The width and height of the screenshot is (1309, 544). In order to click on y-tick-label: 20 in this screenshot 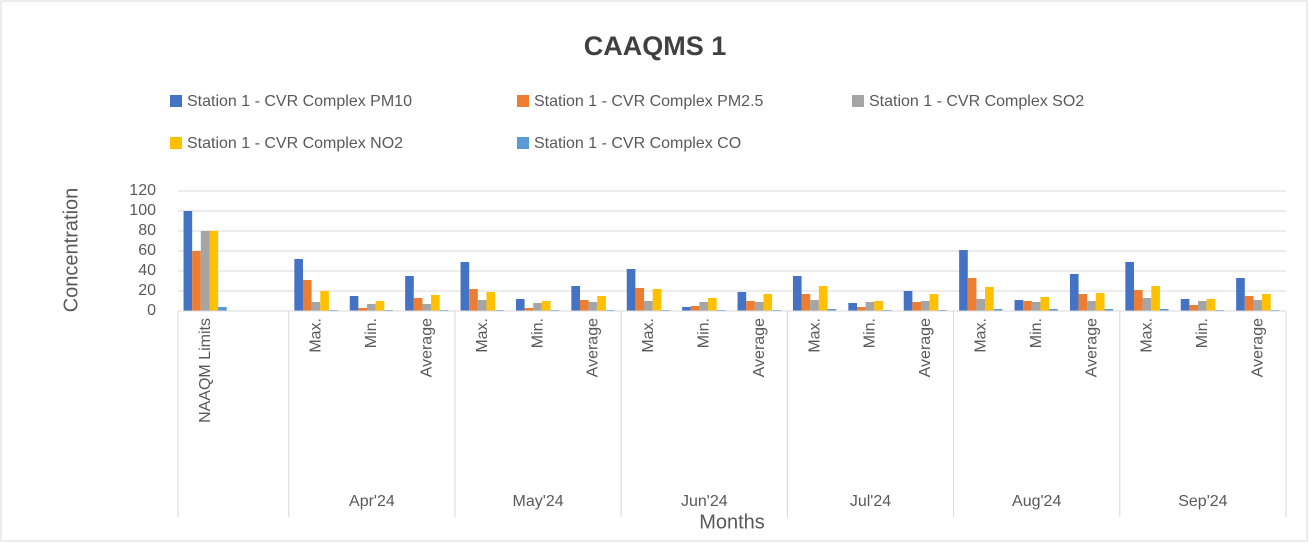, I will do `click(147, 290)`.